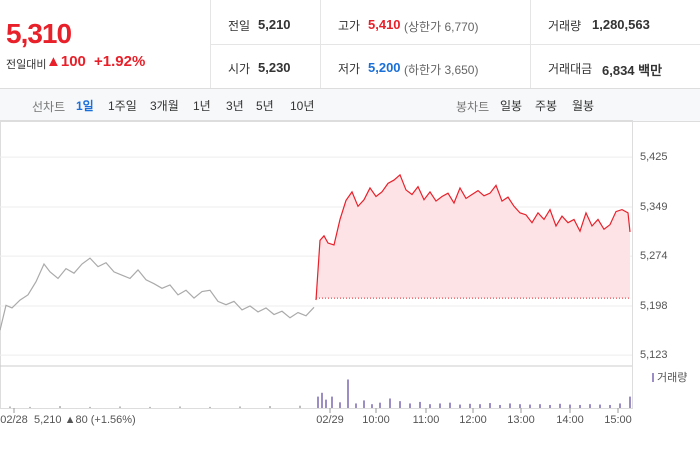  What do you see at coordinates (14, 420) in the screenshot?
I see `x-tick-label: 02/28` at bounding box center [14, 420].